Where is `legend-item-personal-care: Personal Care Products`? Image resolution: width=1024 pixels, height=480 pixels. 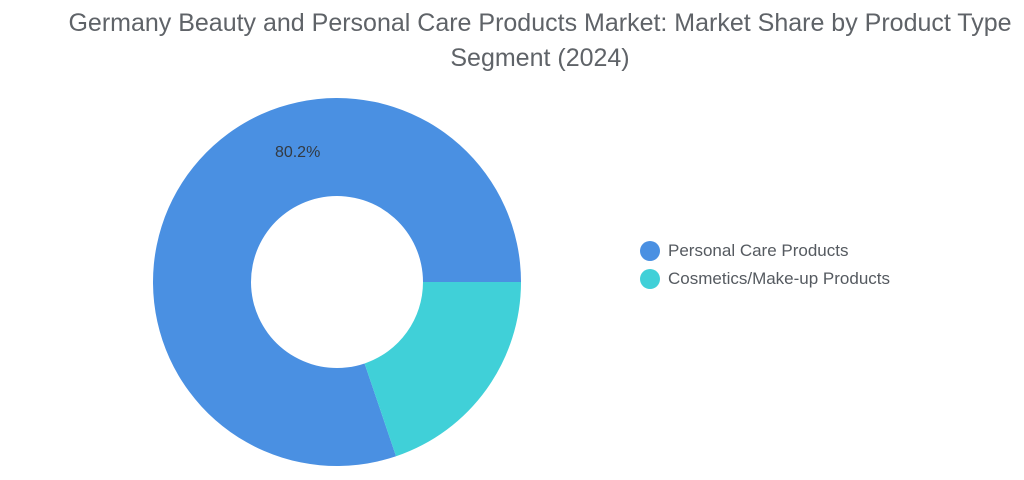
legend-item-personal-care: Personal Care Products is located at coordinates (765, 251).